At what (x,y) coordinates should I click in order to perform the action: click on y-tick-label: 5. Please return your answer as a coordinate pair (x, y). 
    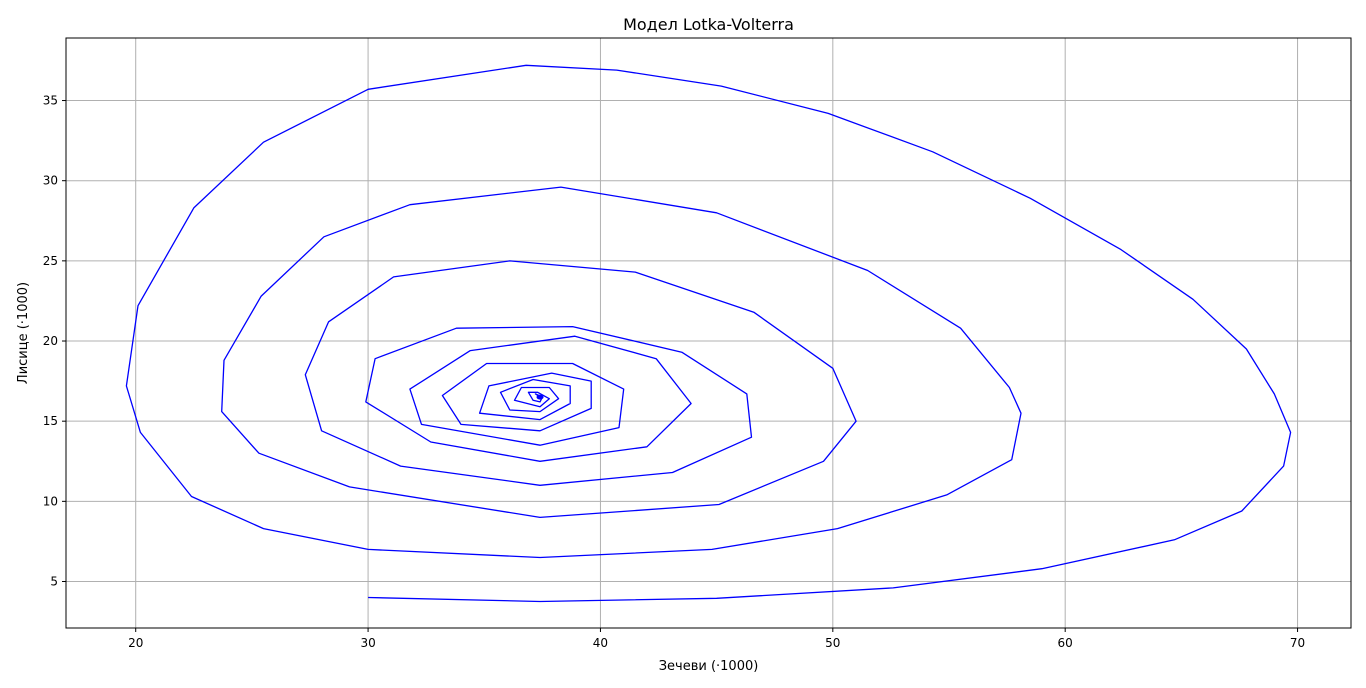
    Looking at the image, I should click on (54, 582).